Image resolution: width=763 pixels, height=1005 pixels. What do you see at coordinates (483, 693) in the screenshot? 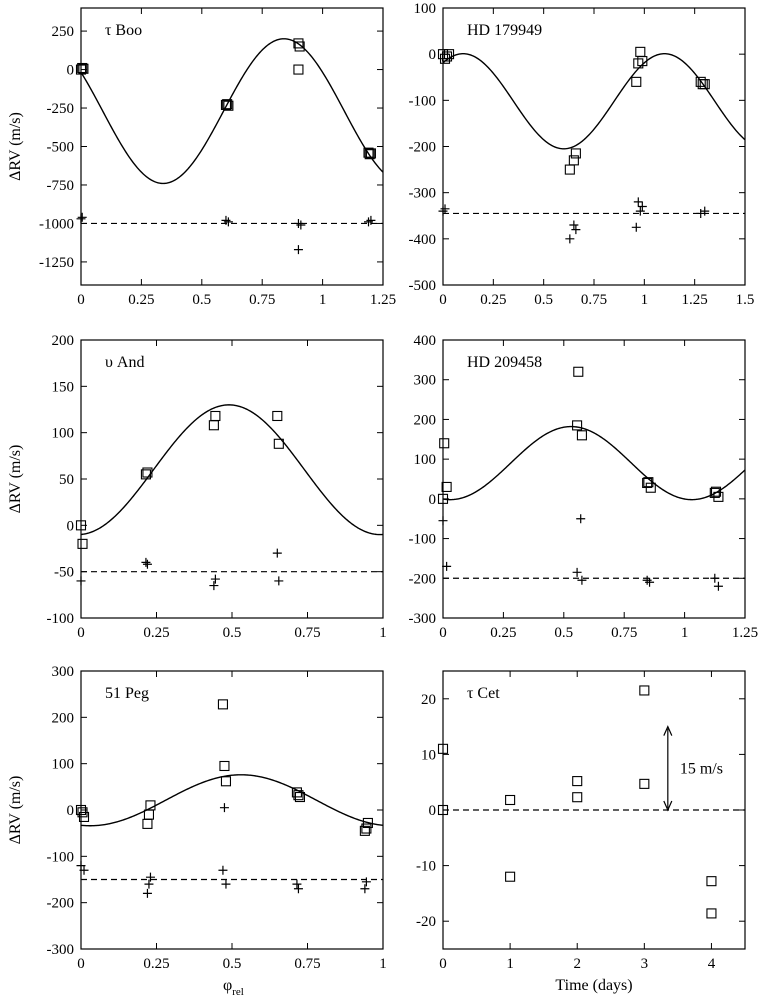
I see `panel-title: τ Cet` at bounding box center [483, 693].